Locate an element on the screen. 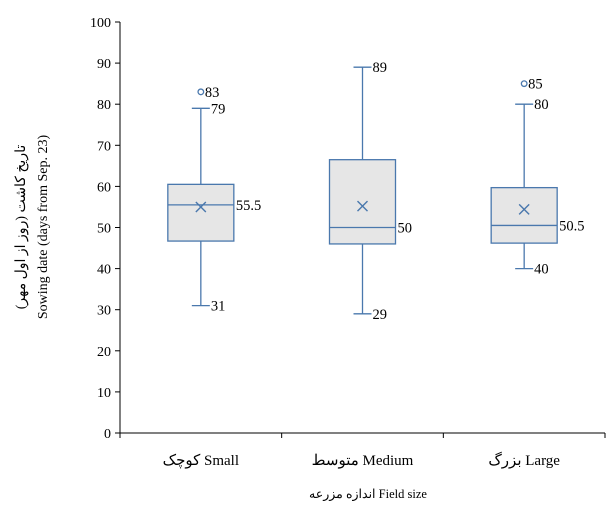 The height and width of the screenshot is (505, 611). y-tick-label: 90 is located at coordinates (104, 64).